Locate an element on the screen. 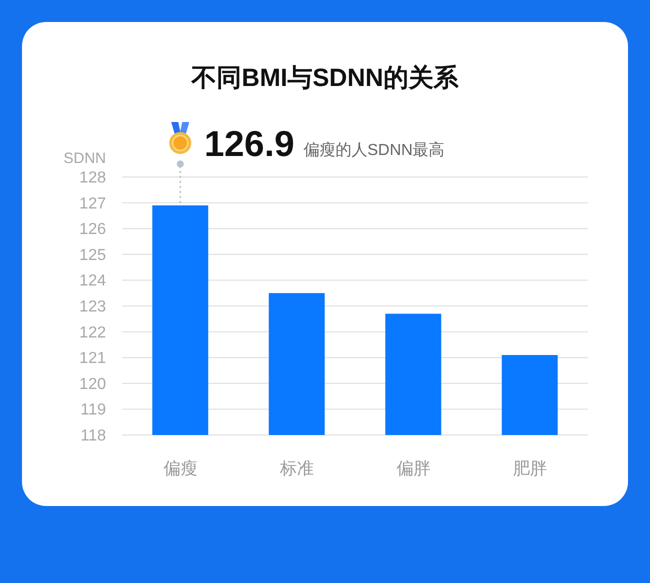 The image size is (650, 583). y-tick-label: 121 is located at coordinates (92, 359).